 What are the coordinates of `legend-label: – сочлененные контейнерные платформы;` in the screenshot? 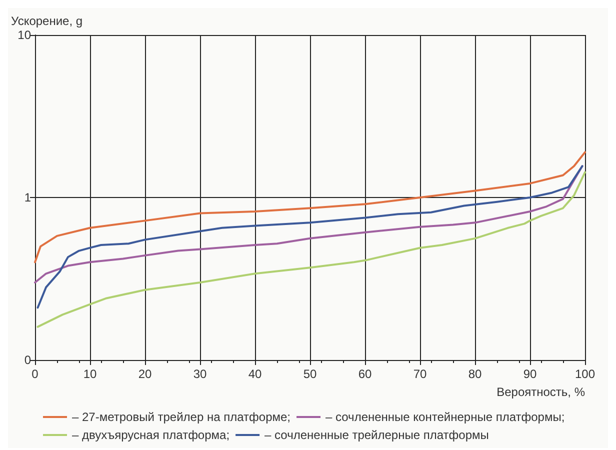 It's located at (445, 417).